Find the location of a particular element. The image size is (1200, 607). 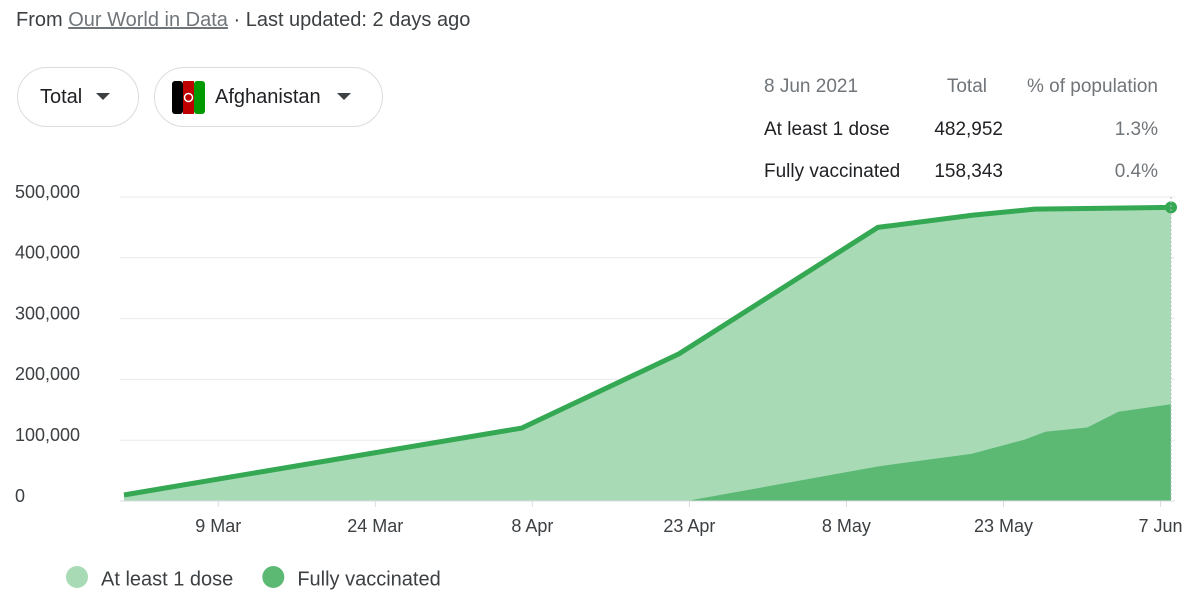

flag is located at coordinates (188, 97).